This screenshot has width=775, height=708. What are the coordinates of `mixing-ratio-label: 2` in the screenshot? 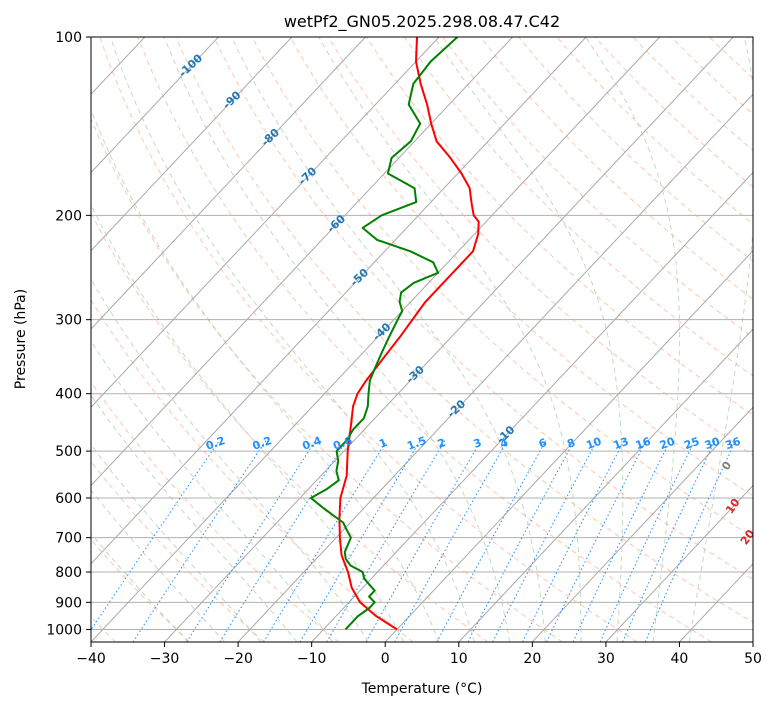 It's located at (442, 443).